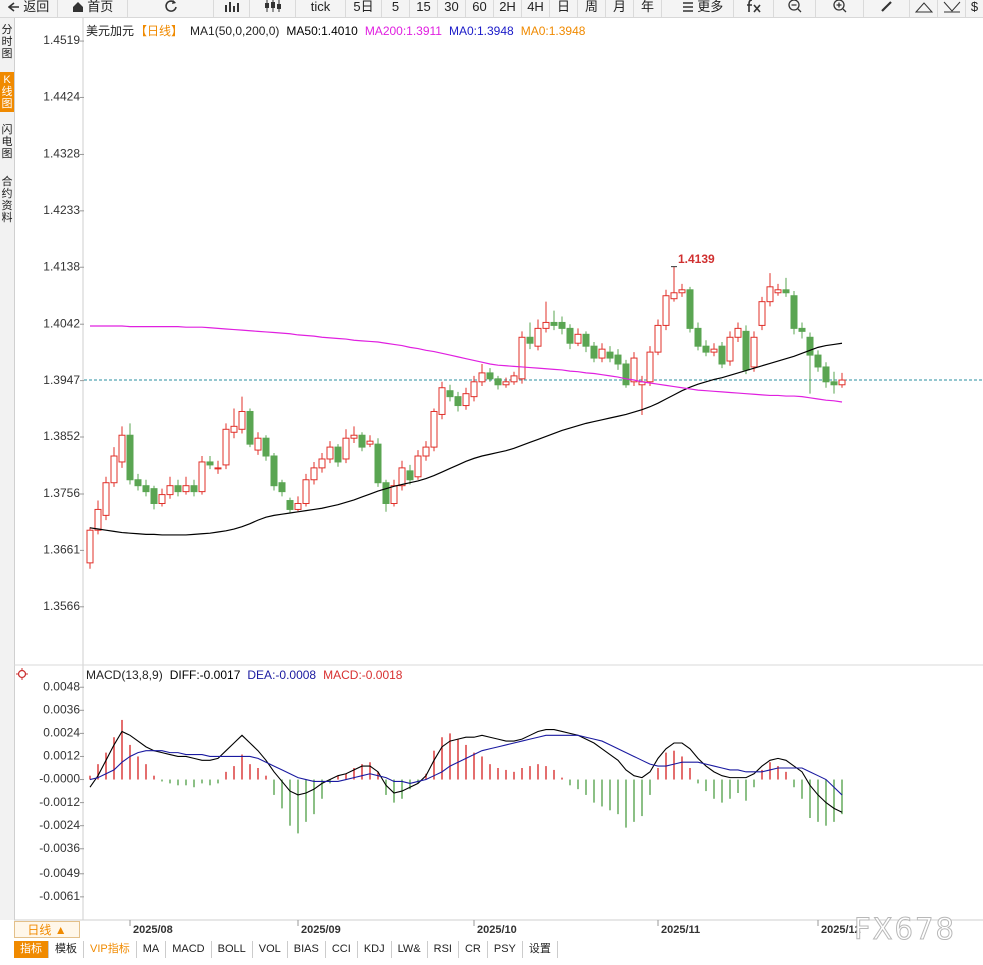  What do you see at coordinates (59, 802) in the screenshot?
I see `y-tick-label: -0.0012` at bounding box center [59, 802].